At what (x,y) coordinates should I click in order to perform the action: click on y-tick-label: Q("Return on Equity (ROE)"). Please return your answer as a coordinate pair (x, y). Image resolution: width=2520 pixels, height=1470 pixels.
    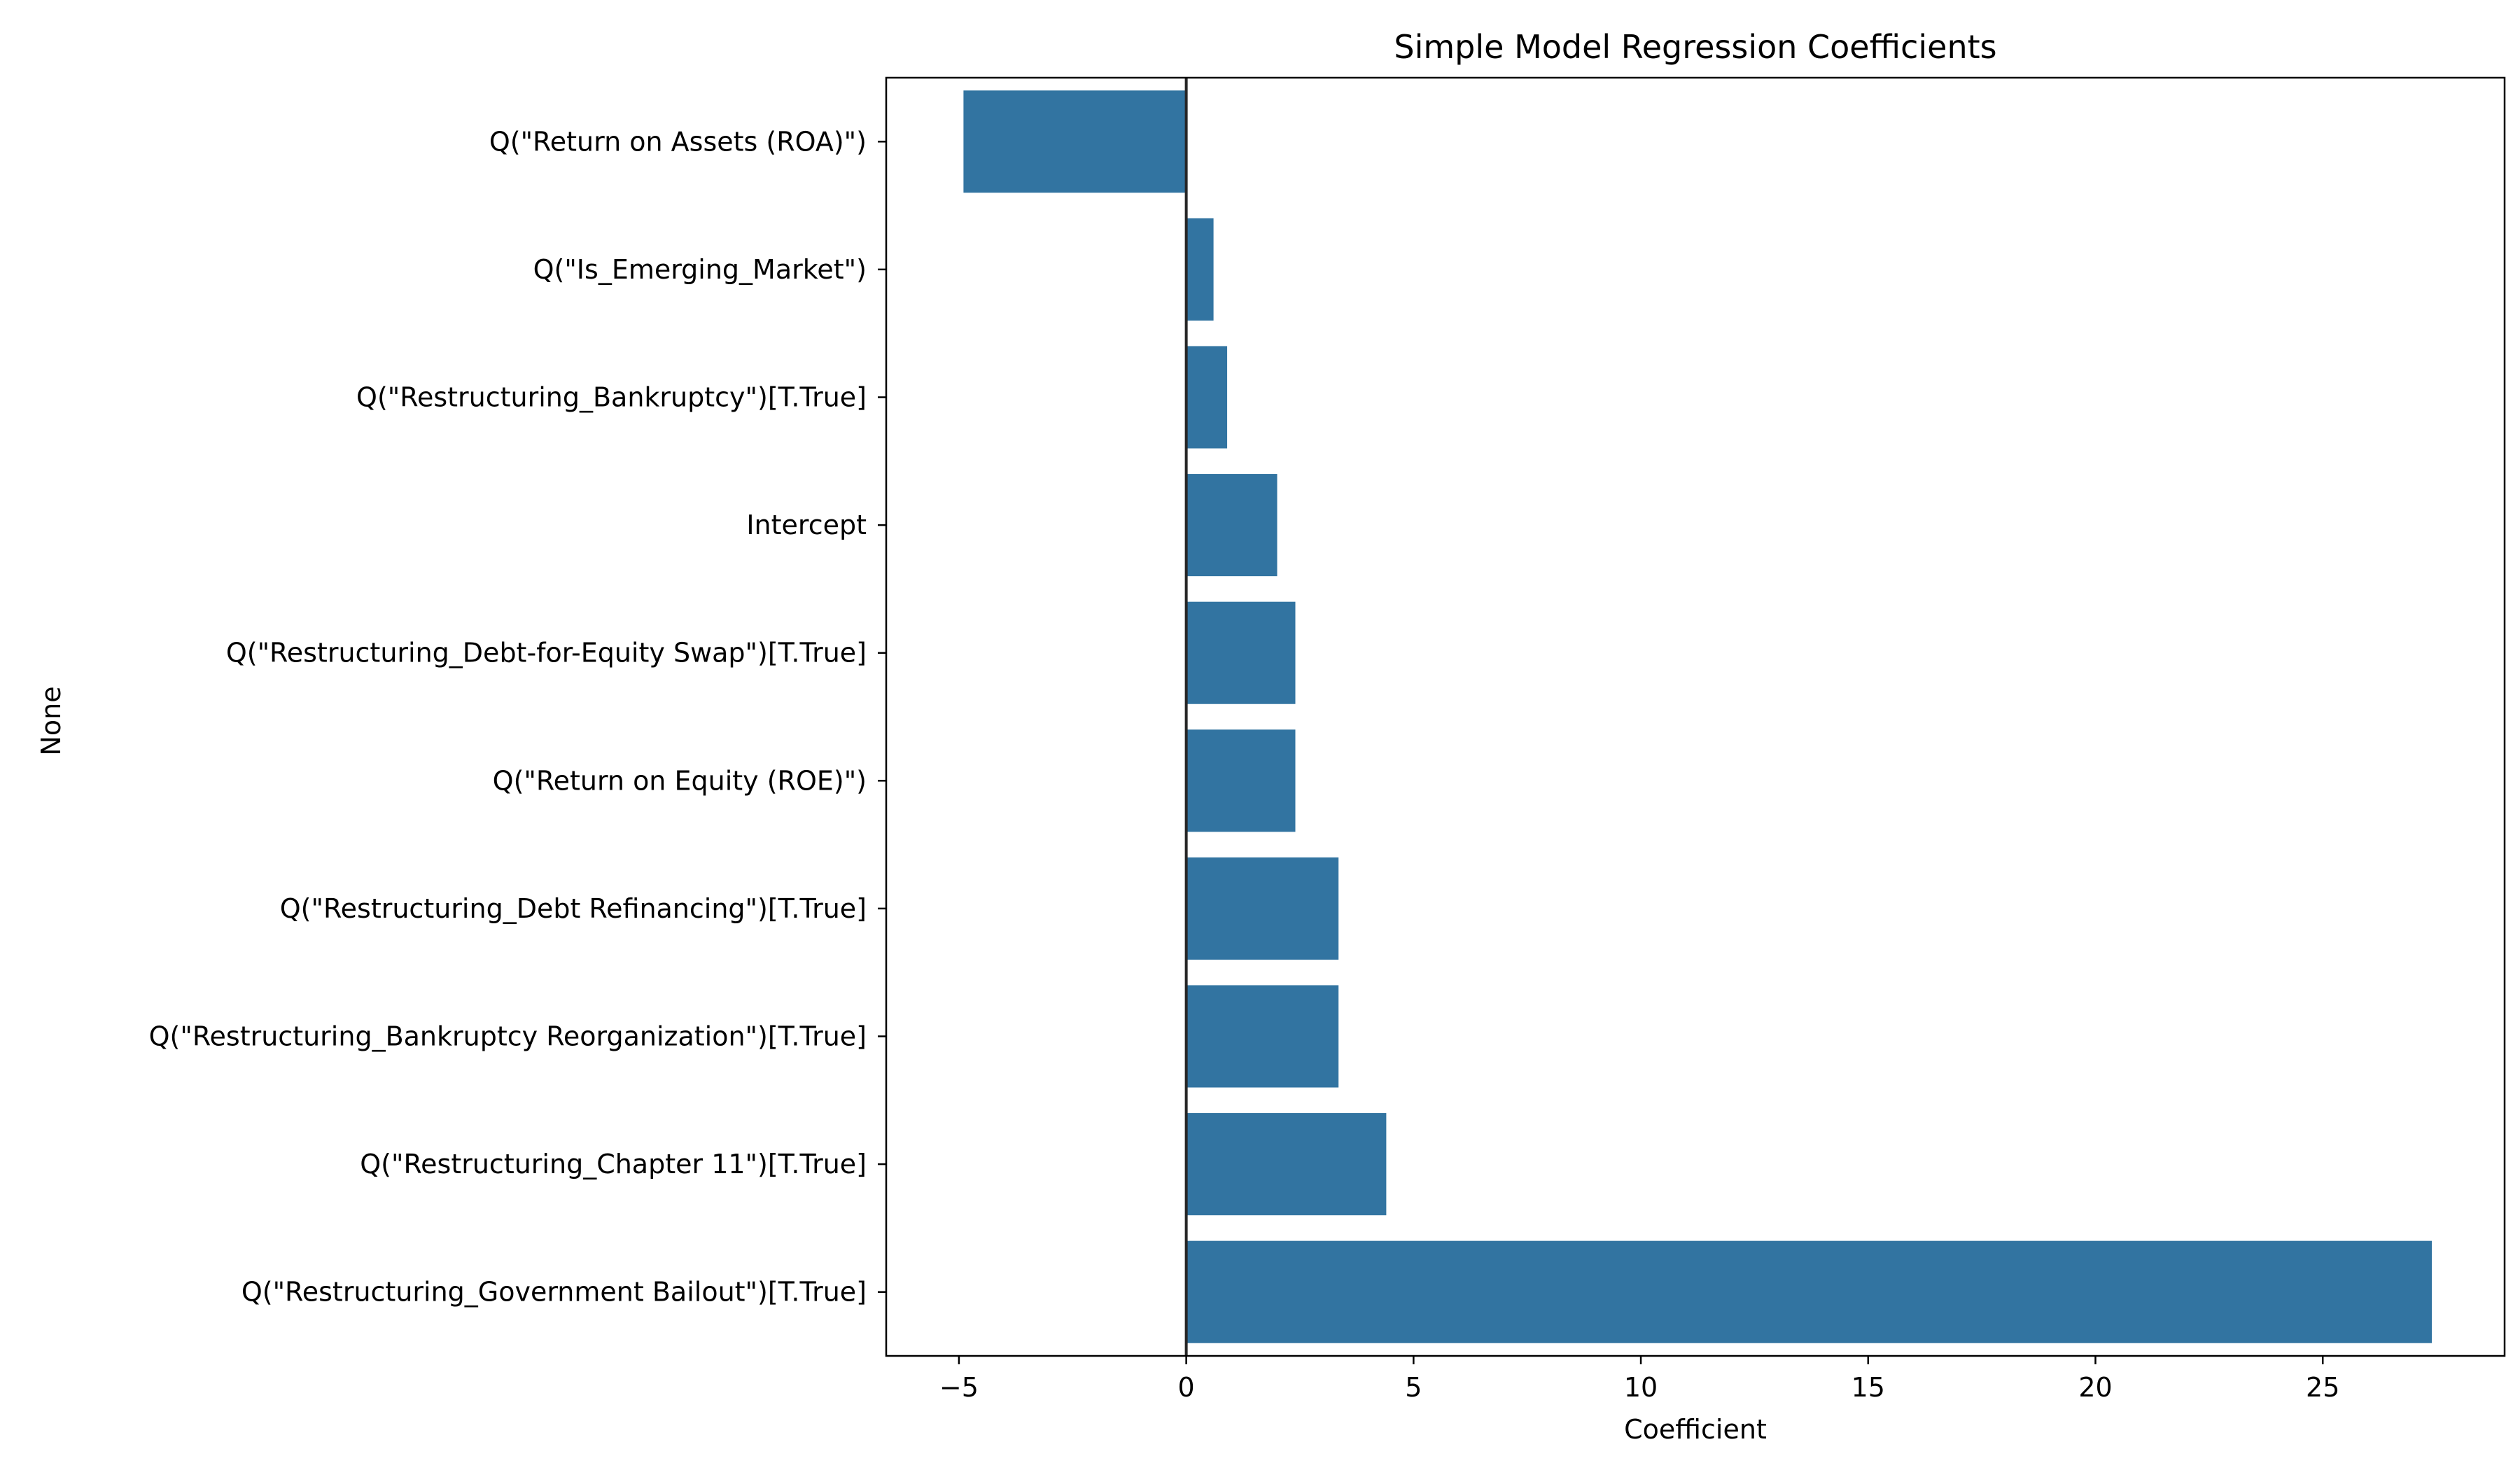
    Looking at the image, I should click on (680, 780).